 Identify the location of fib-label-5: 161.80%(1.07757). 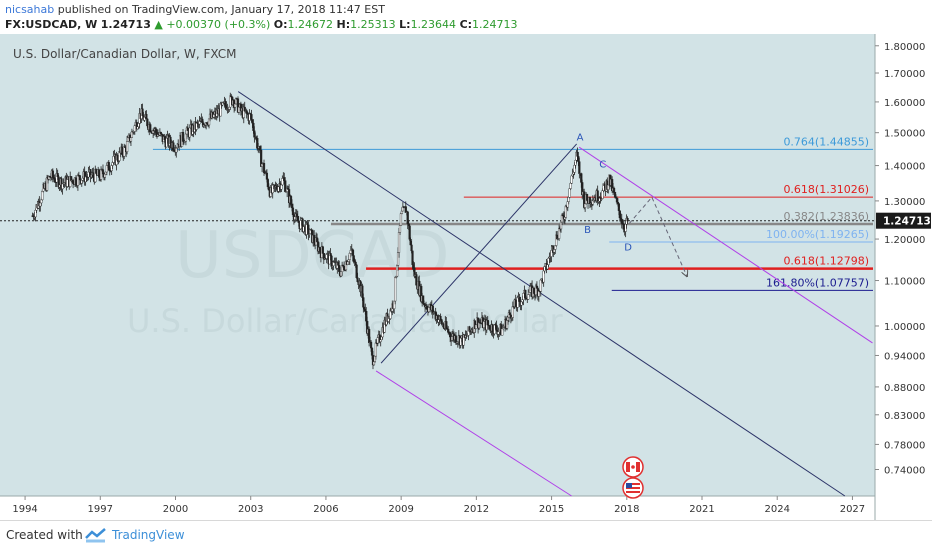
(817, 282).